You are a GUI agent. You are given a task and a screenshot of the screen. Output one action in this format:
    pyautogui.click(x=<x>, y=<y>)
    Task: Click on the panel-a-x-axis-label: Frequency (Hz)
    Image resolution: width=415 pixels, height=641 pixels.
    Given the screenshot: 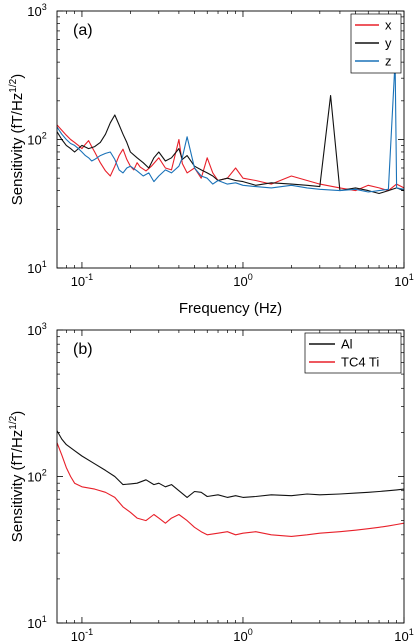 What is the action you would take?
    pyautogui.click(x=230, y=308)
    